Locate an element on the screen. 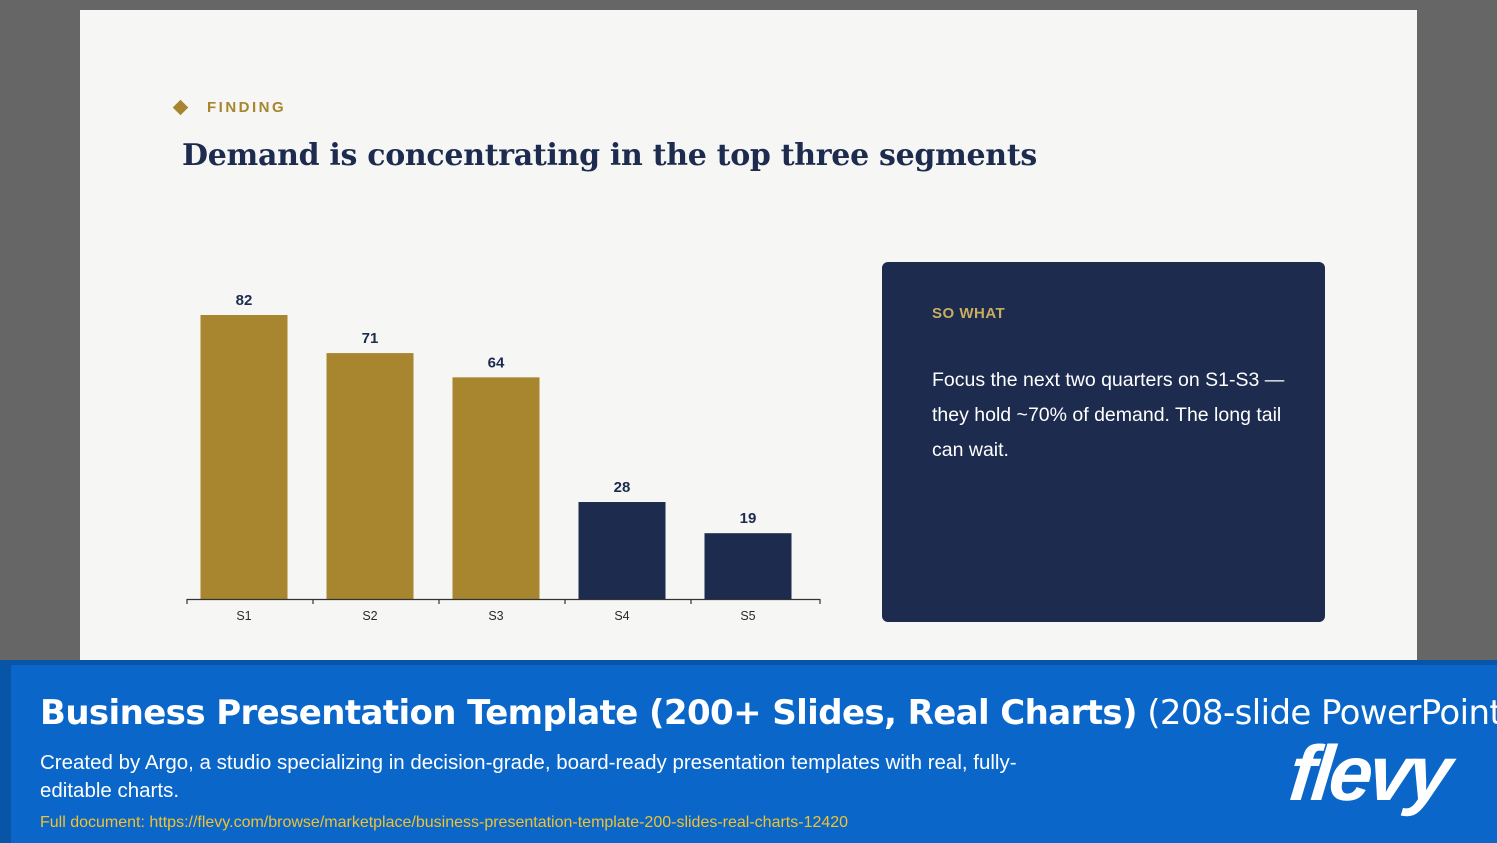 The image size is (1497, 843). data-label-s2: 71 is located at coordinates (370, 338).